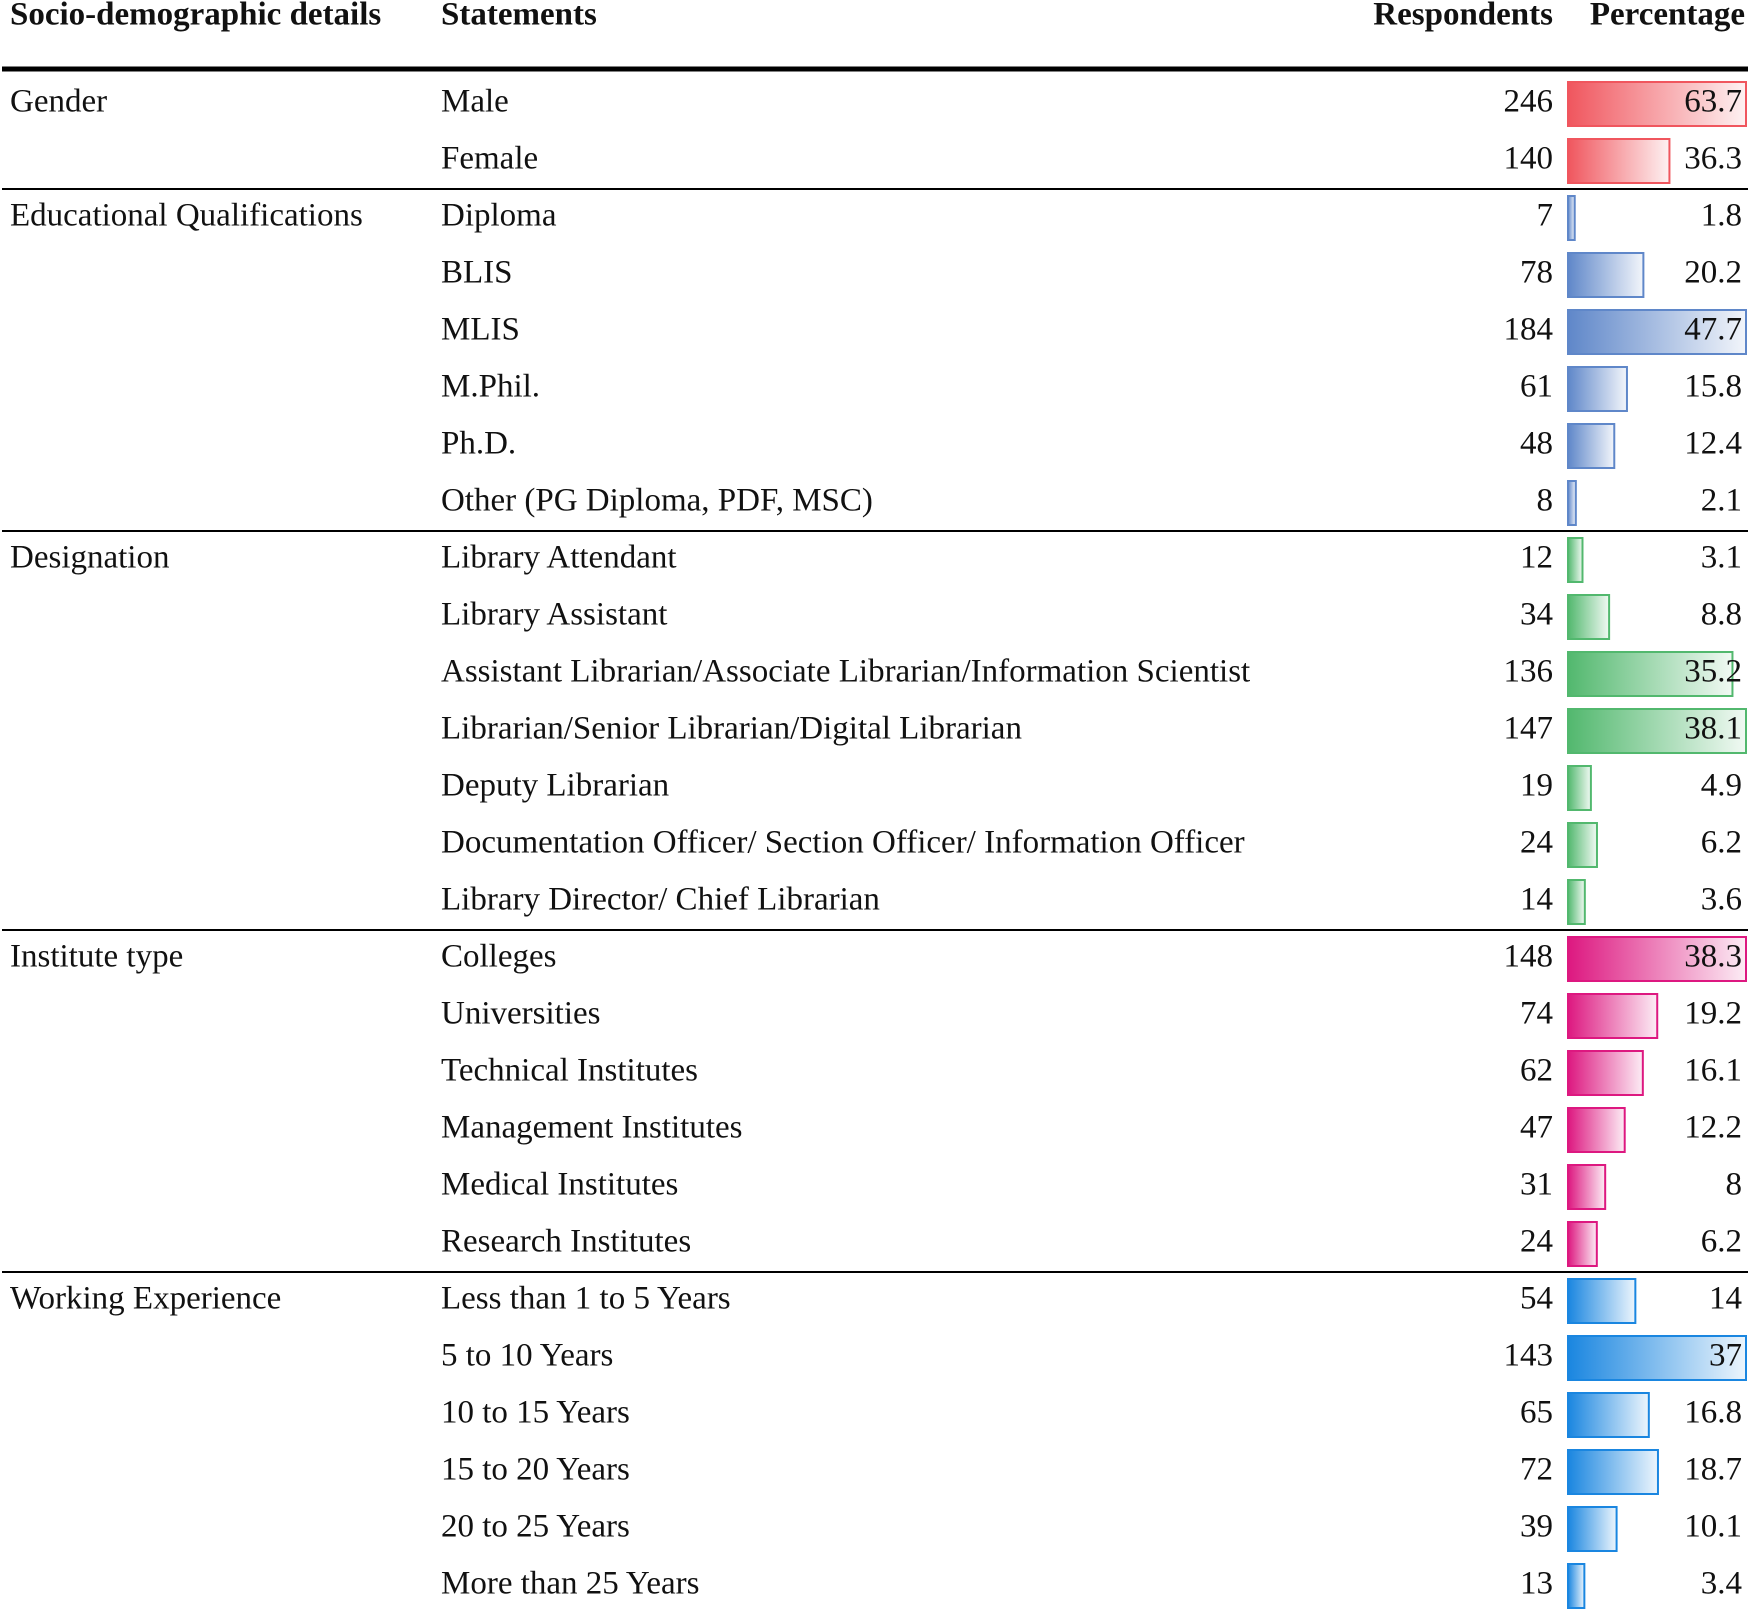 This screenshot has width=1750, height=1614. What do you see at coordinates (535, 1413) in the screenshot?
I see `statement: 10 to 15 Years` at bounding box center [535, 1413].